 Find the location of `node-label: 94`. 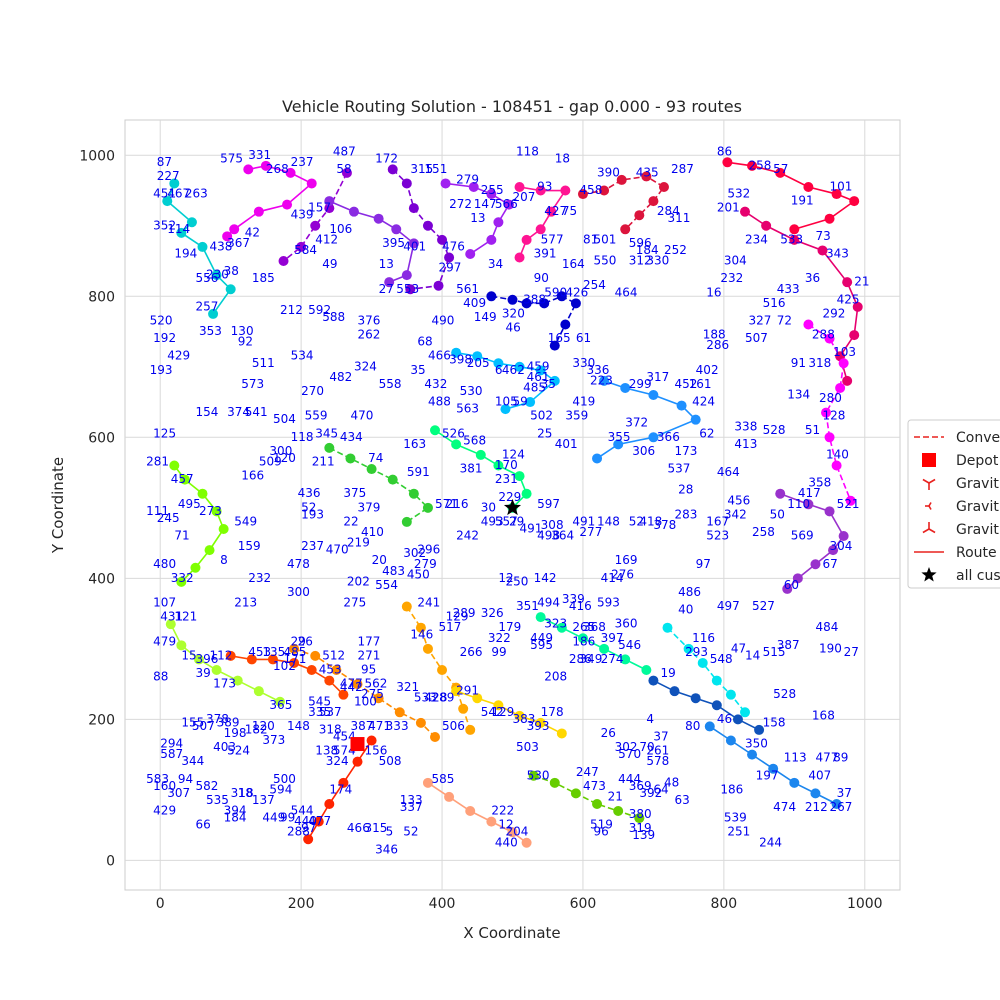

node-label: 94 is located at coordinates (185, 779).